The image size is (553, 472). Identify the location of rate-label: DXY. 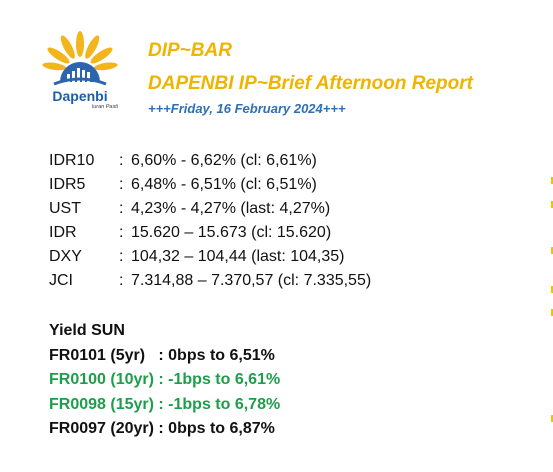
(65, 256).